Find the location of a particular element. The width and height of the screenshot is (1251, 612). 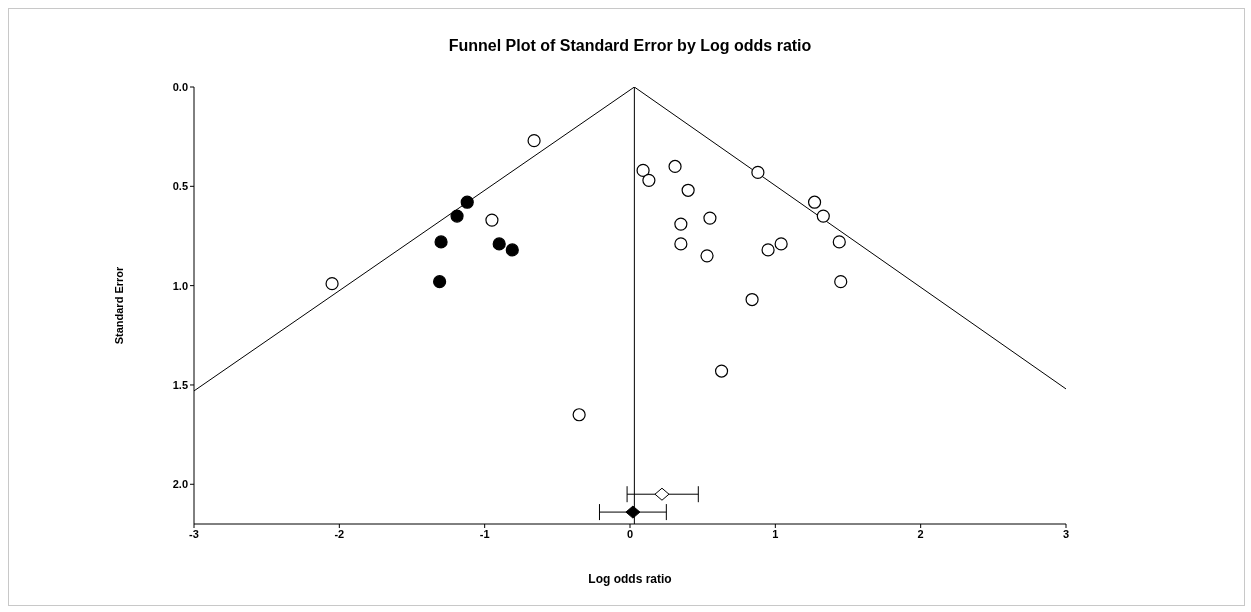

x-tick-label: 2 is located at coordinates (920, 533).